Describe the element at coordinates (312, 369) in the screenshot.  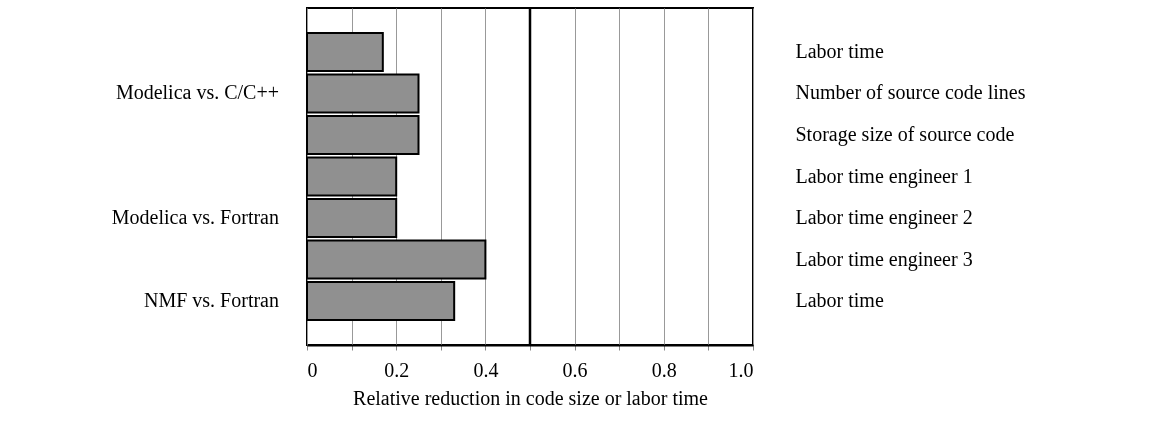
I see `x-tick-label: 0` at that location.